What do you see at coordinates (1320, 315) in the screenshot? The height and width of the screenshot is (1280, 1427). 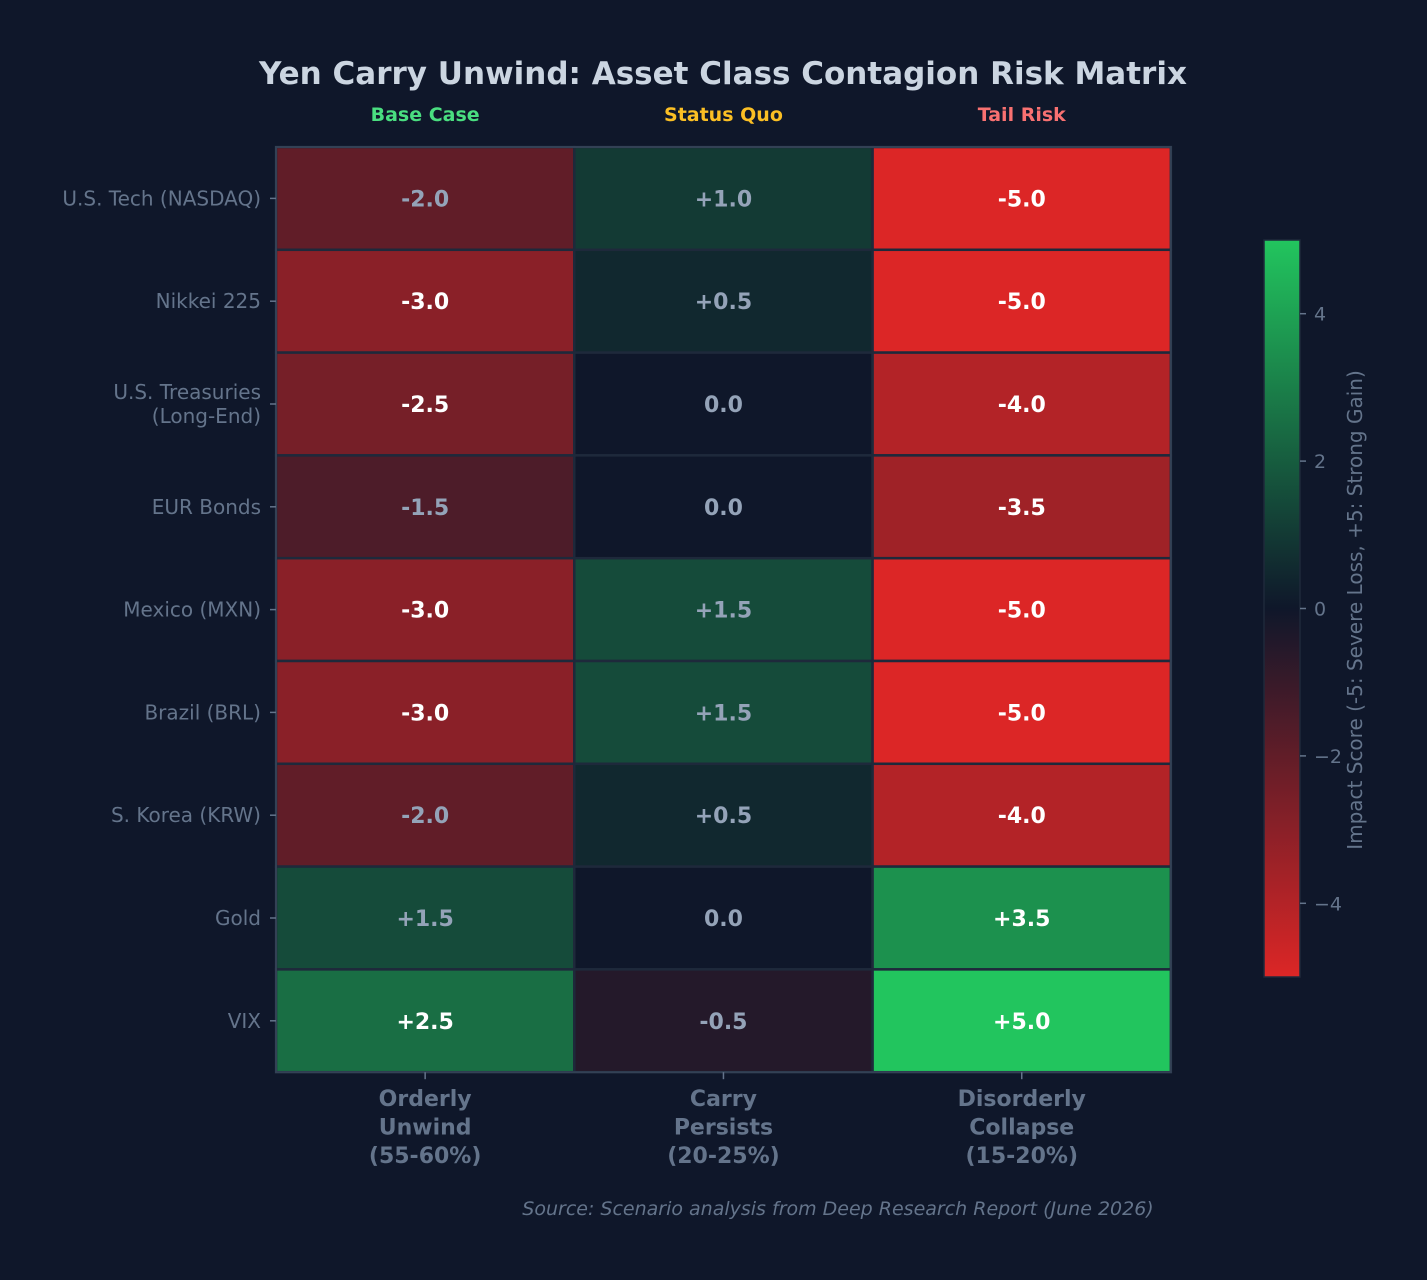 I see `colorbar-tick-label: 4` at bounding box center [1320, 315].